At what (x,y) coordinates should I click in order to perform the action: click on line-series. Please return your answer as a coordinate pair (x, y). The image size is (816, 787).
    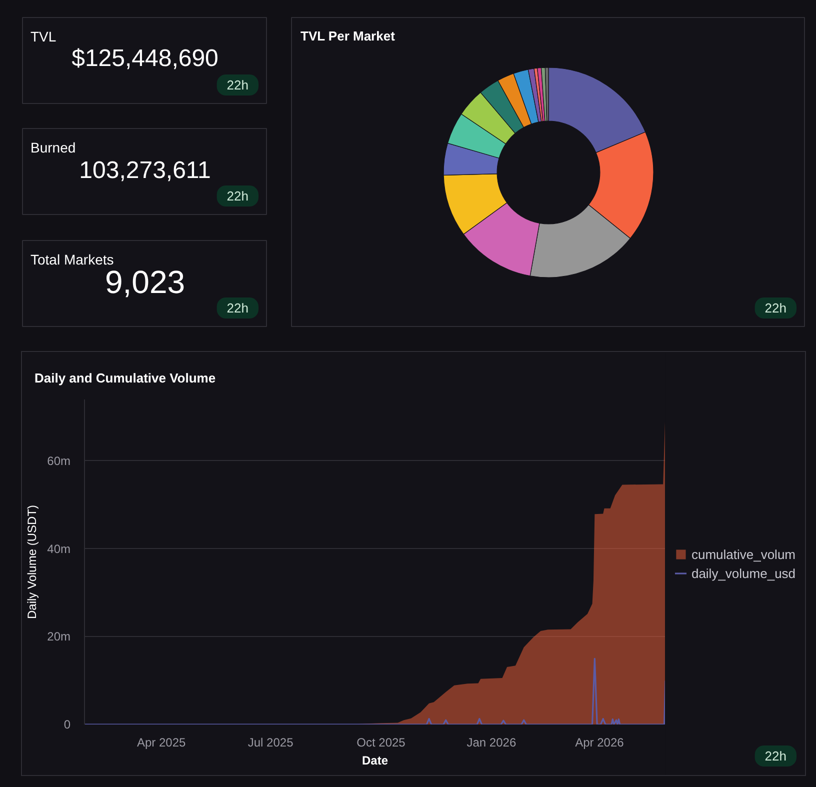
    Looking at the image, I should click on (374, 691).